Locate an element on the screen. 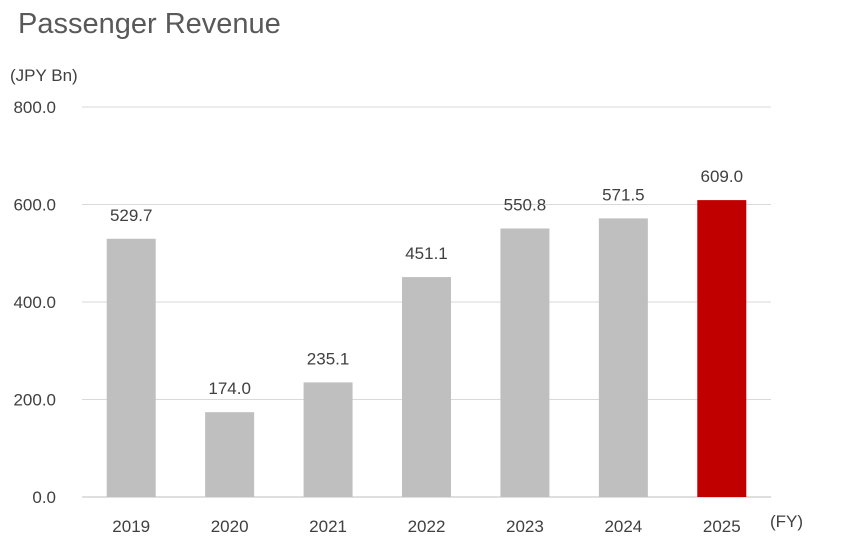 Image resolution: width=863 pixels, height=542 pixels. bar-data-label: 529.7 is located at coordinates (131, 215).